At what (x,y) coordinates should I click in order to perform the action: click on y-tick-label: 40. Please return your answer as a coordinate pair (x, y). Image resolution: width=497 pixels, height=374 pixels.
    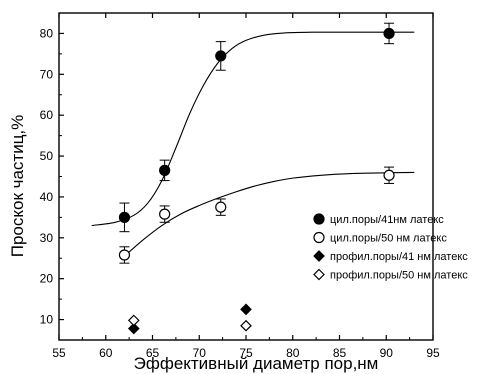
    Looking at the image, I should click on (47, 197).